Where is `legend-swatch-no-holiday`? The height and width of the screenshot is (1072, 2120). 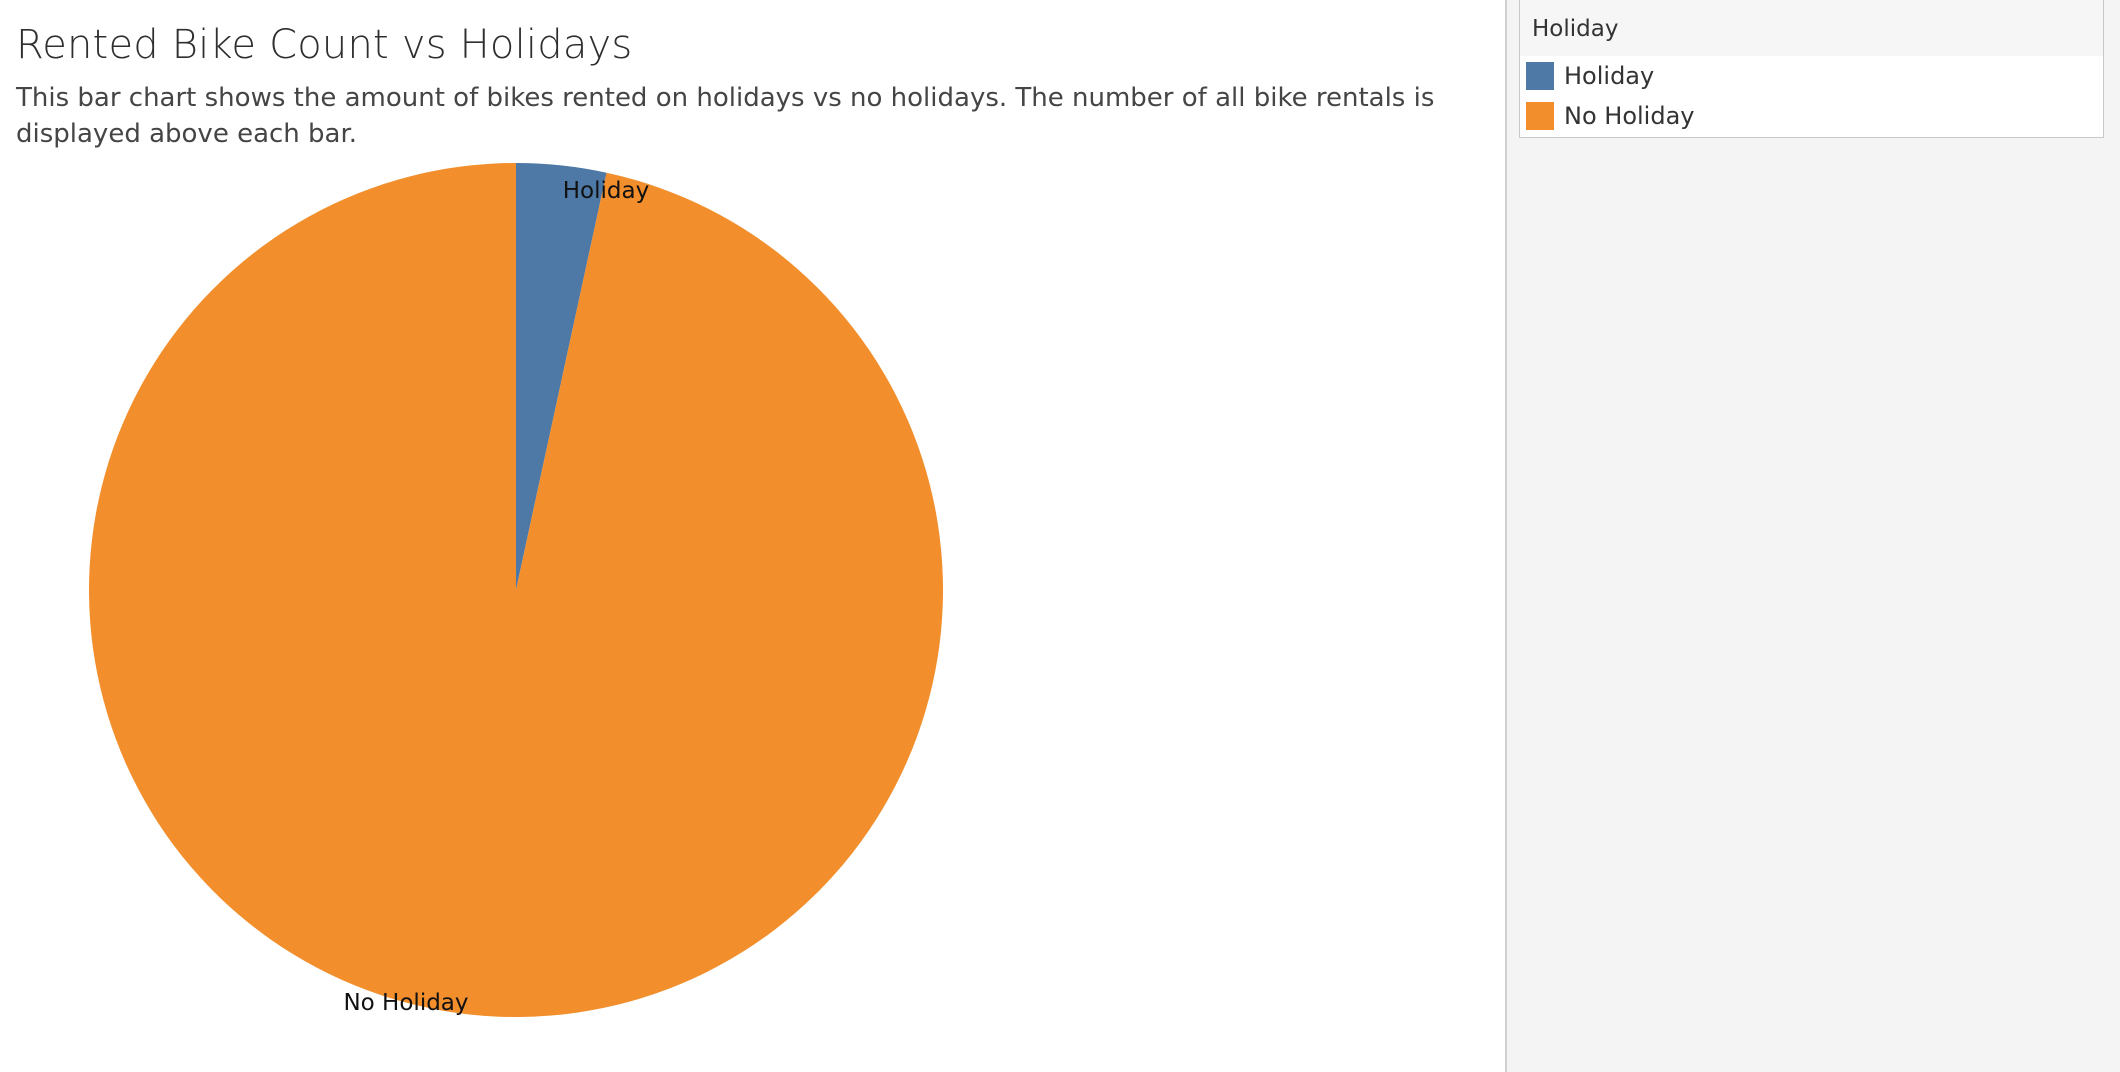 legend-swatch-no-holiday is located at coordinates (1540, 116).